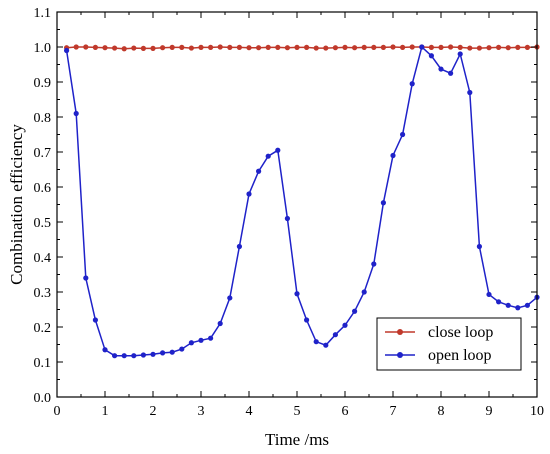 This screenshot has height=454, width=550. I want to click on y-tick-label: 0.1, so click(43, 363).